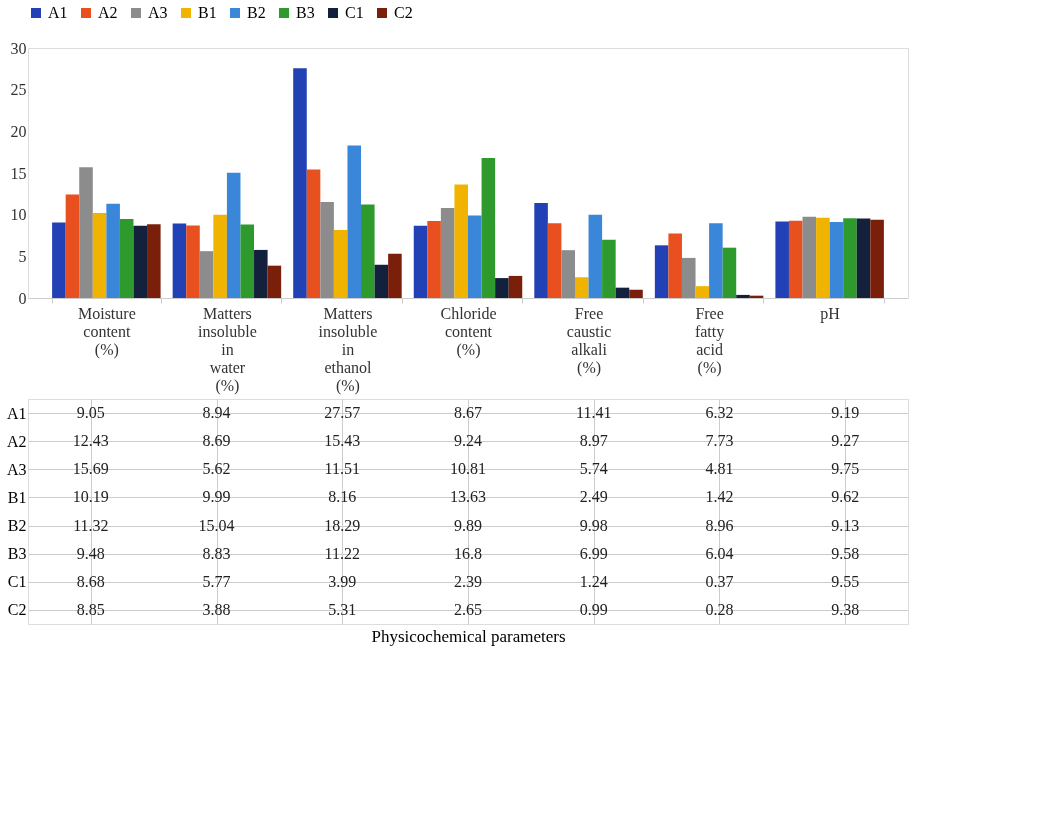  Describe the element at coordinates (468, 581) in the screenshot. I see `data-label: 2.39` at that location.